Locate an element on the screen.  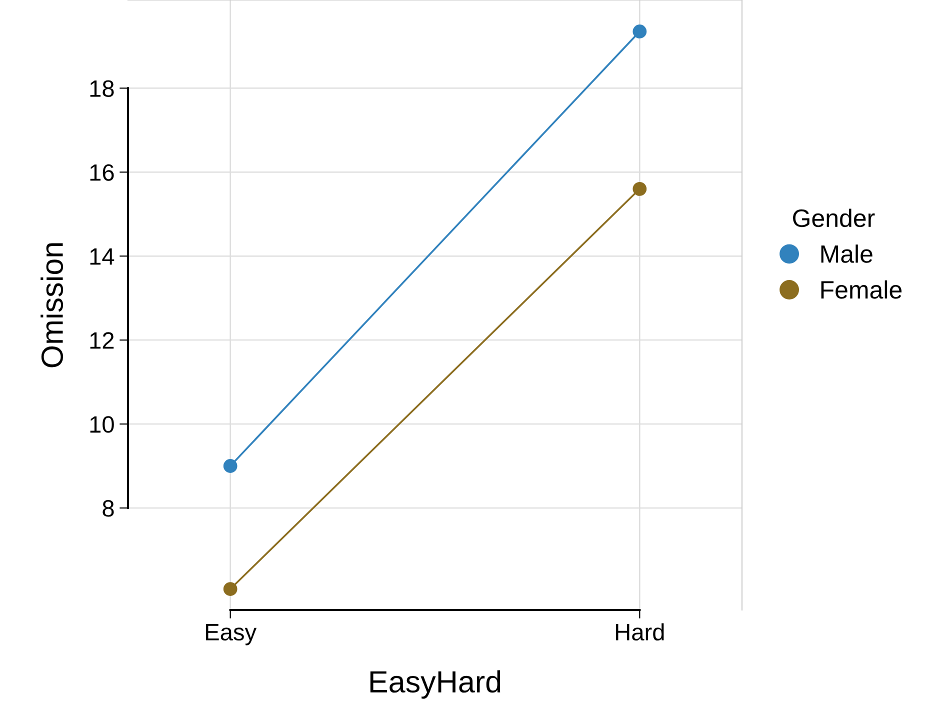
y-tick-label: 8 is located at coordinates (108, 508).